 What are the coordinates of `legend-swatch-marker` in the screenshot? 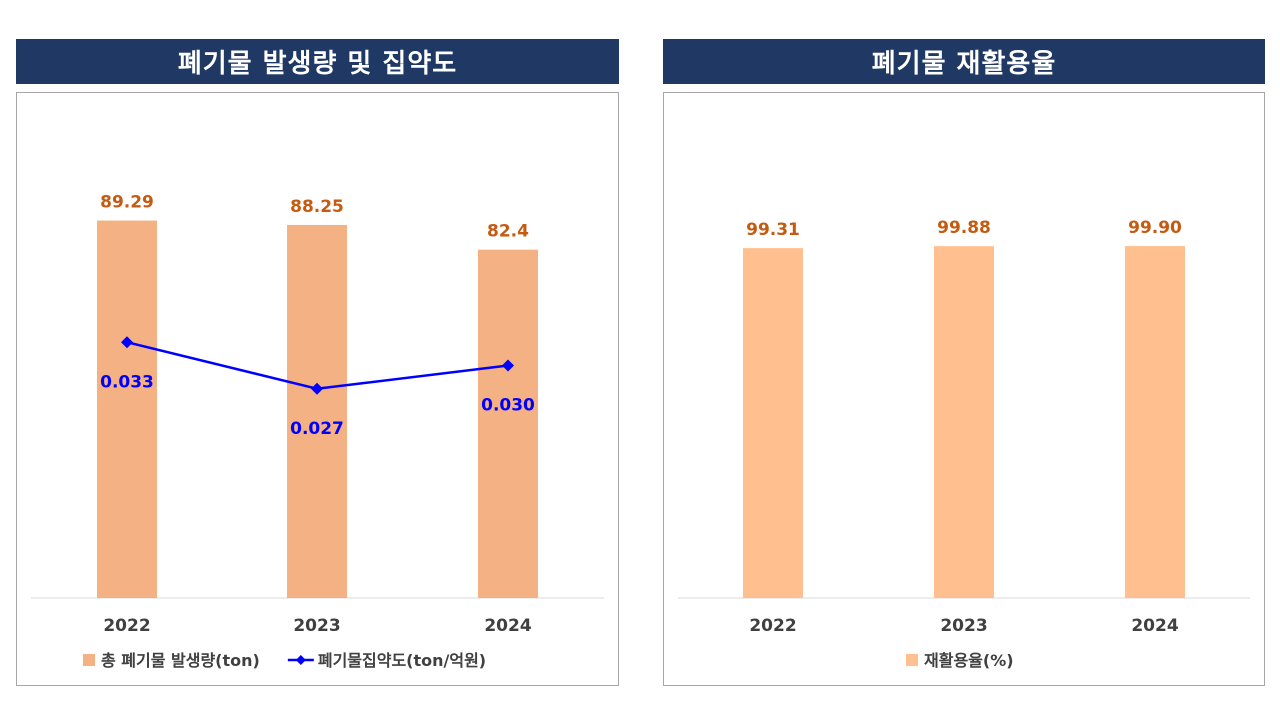 It's located at (300, 660).